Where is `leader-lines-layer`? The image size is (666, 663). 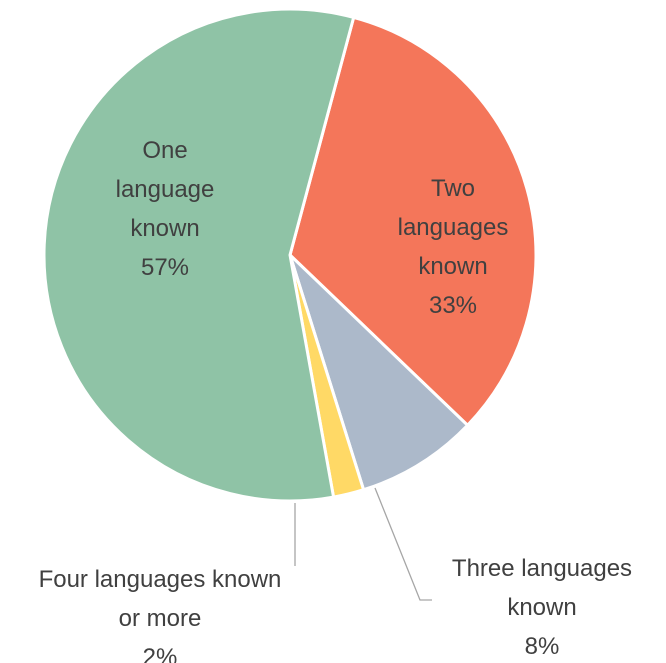 leader-lines-layer is located at coordinates (363, 544).